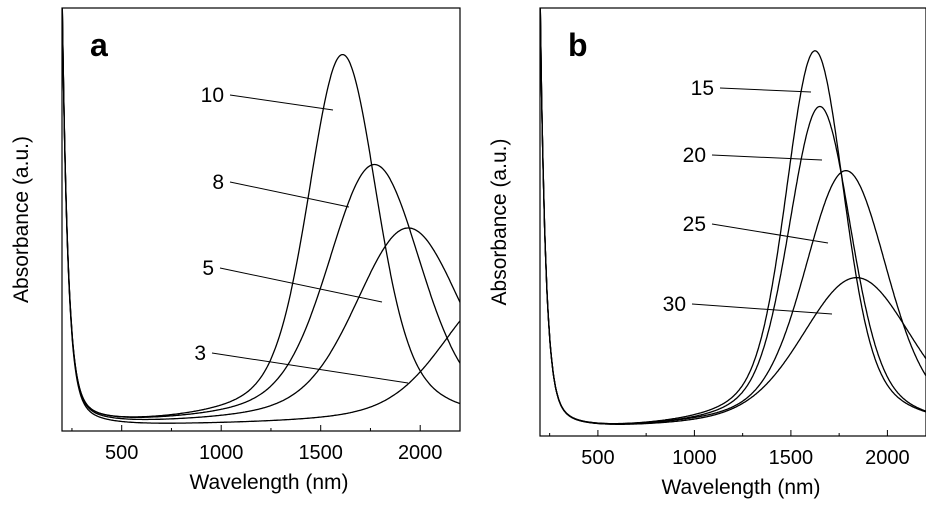 The height and width of the screenshot is (509, 926). I want to click on panel-letter: a, so click(99, 45).